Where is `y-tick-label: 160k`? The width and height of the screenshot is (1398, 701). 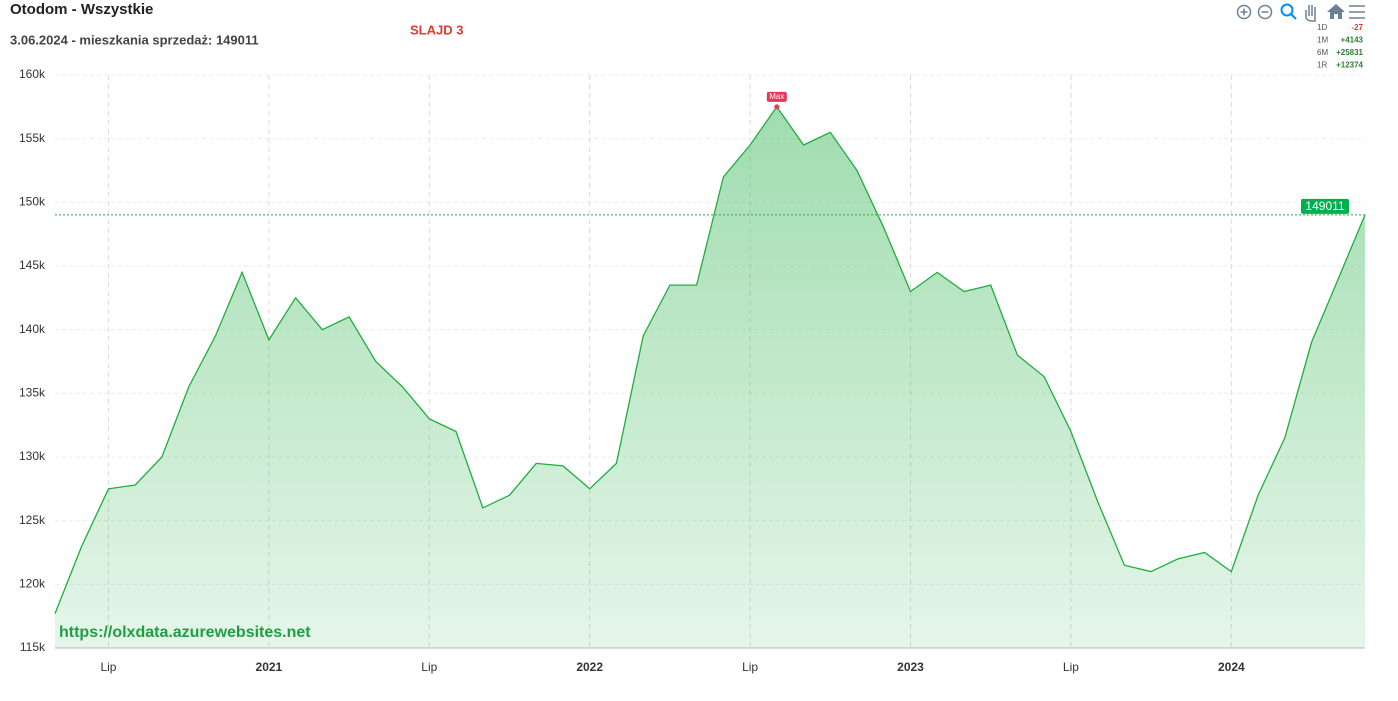 y-tick-label: 160k is located at coordinates (32, 74).